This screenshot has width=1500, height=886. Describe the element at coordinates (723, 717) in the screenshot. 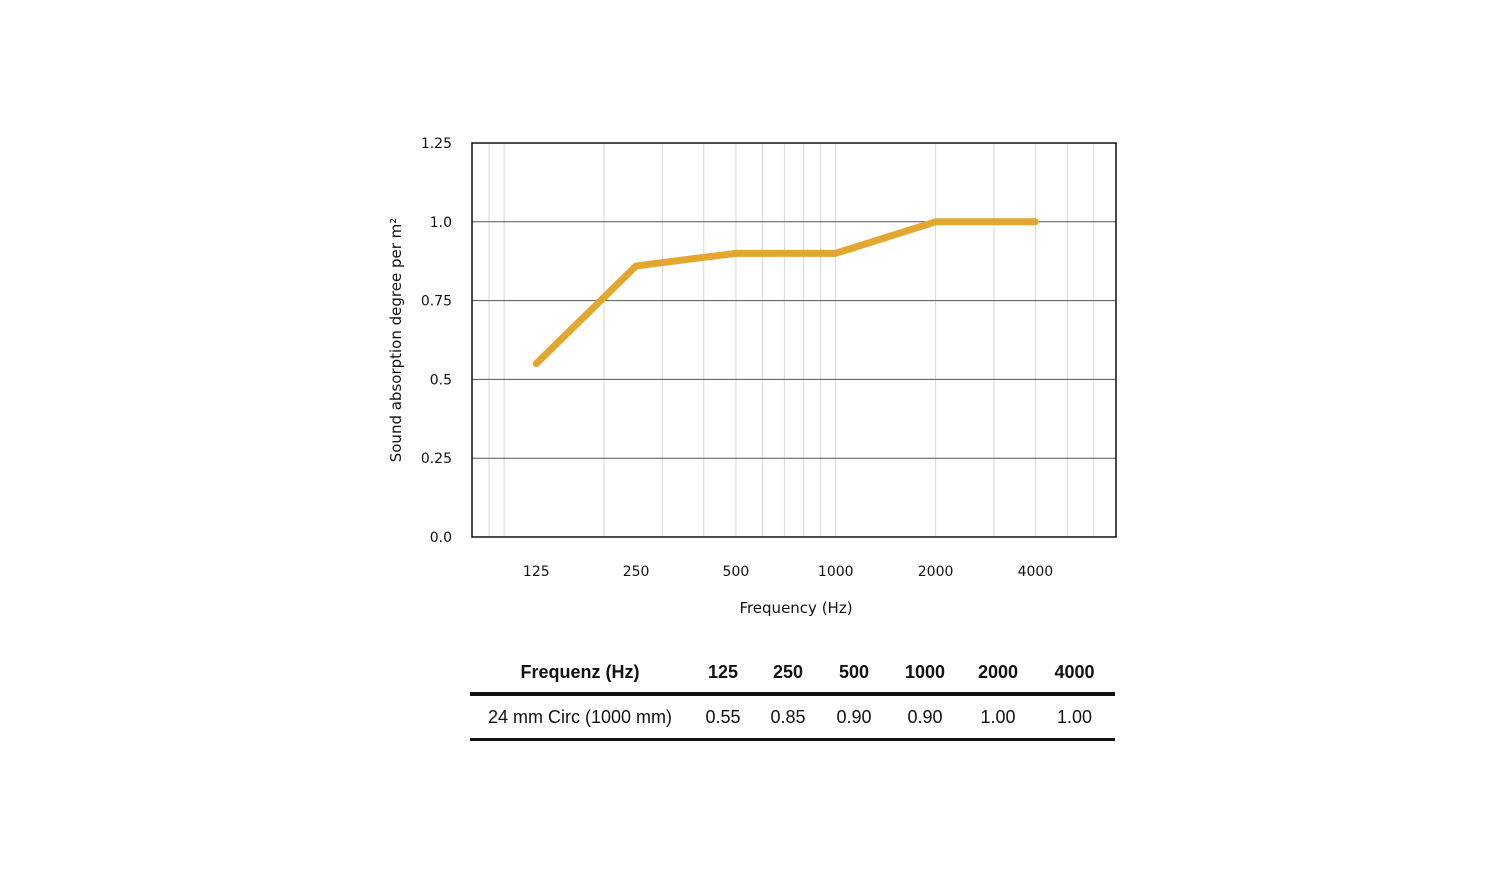

I see `table-cell: 0.55` at that location.